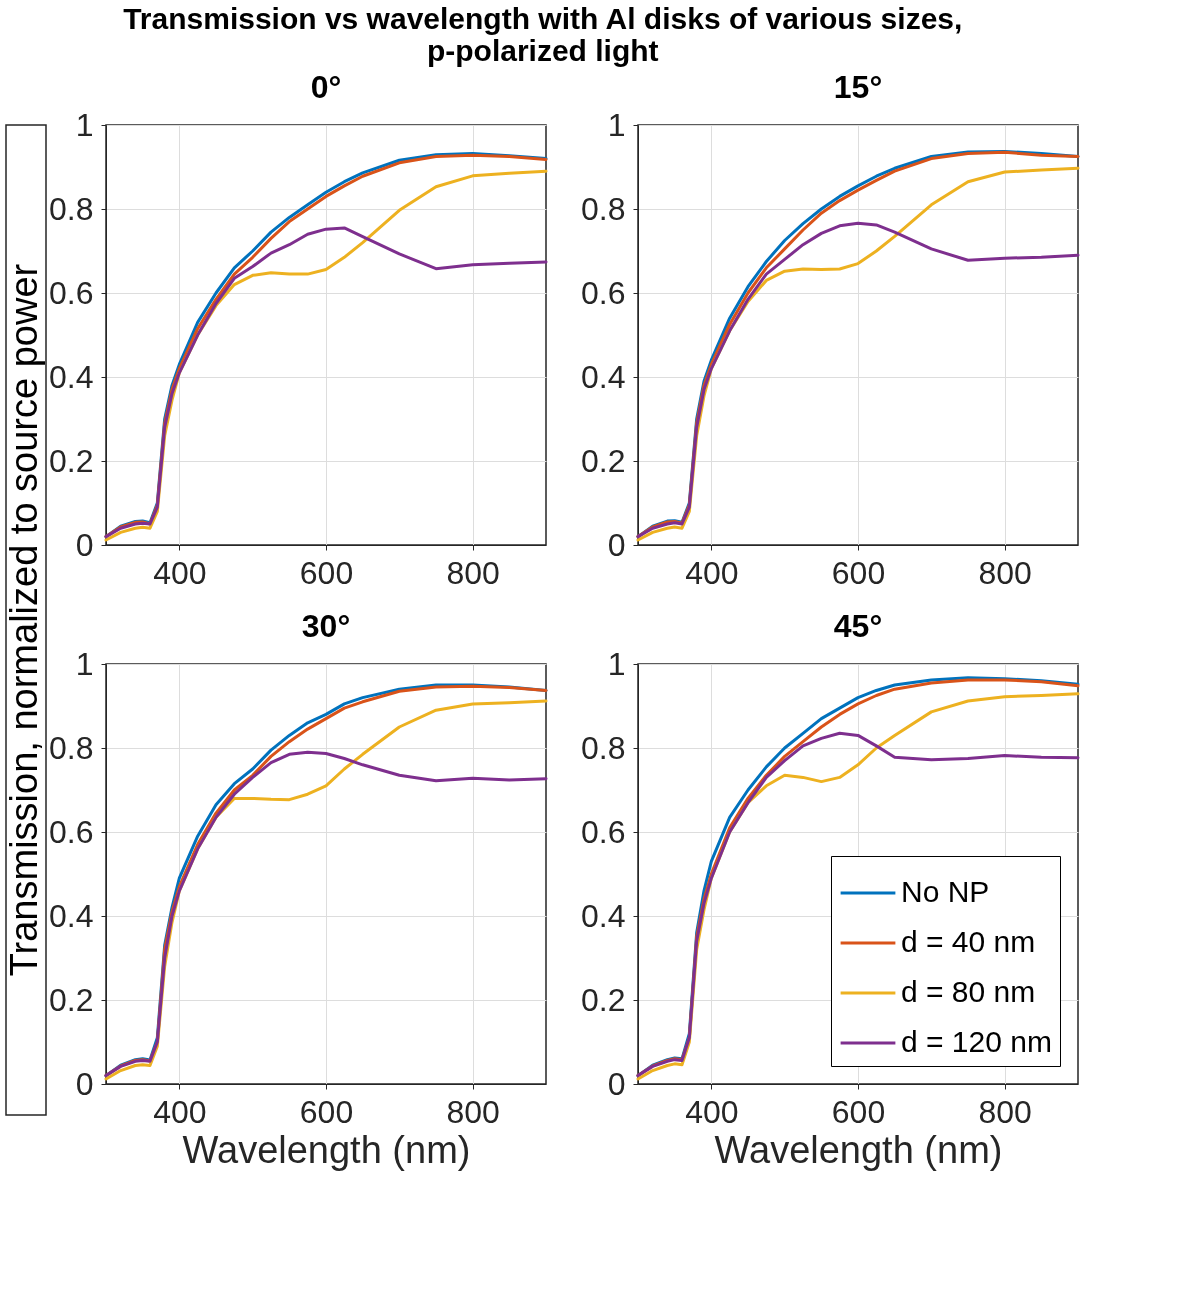 Image resolution: width=1189 pixels, height=1297 pixels. I want to click on legend-label: d = 80 nm, so click(968, 991).